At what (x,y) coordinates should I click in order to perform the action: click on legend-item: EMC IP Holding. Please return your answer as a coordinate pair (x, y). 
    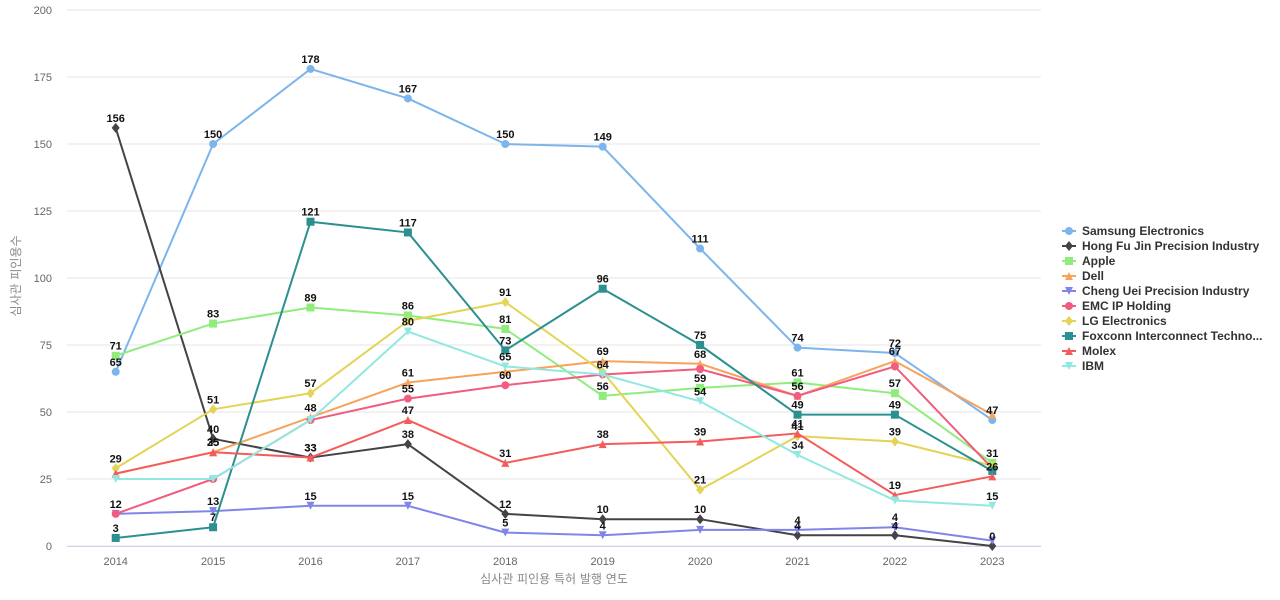
    Looking at the image, I should click on (1116, 306).